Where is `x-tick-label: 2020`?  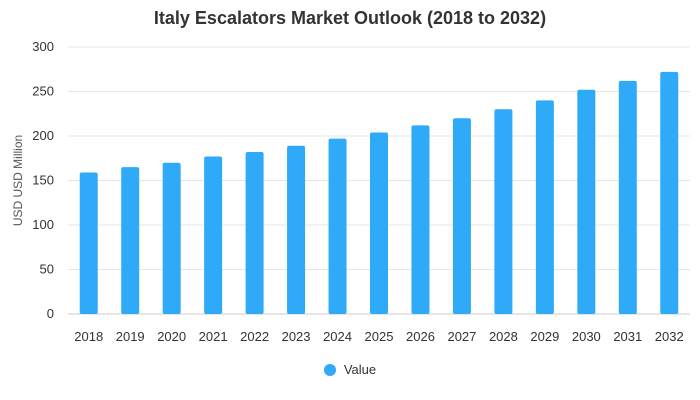
x-tick-label: 2020 is located at coordinates (171, 336).